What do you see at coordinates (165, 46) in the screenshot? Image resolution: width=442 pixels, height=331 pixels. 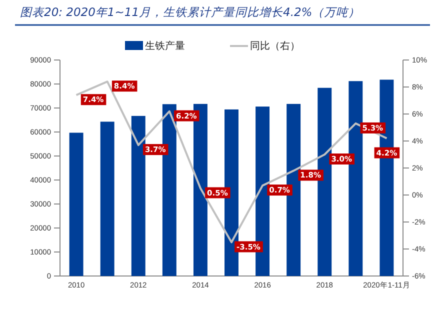 I see `legend-label: 生铁产量` at bounding box center [165, 46].